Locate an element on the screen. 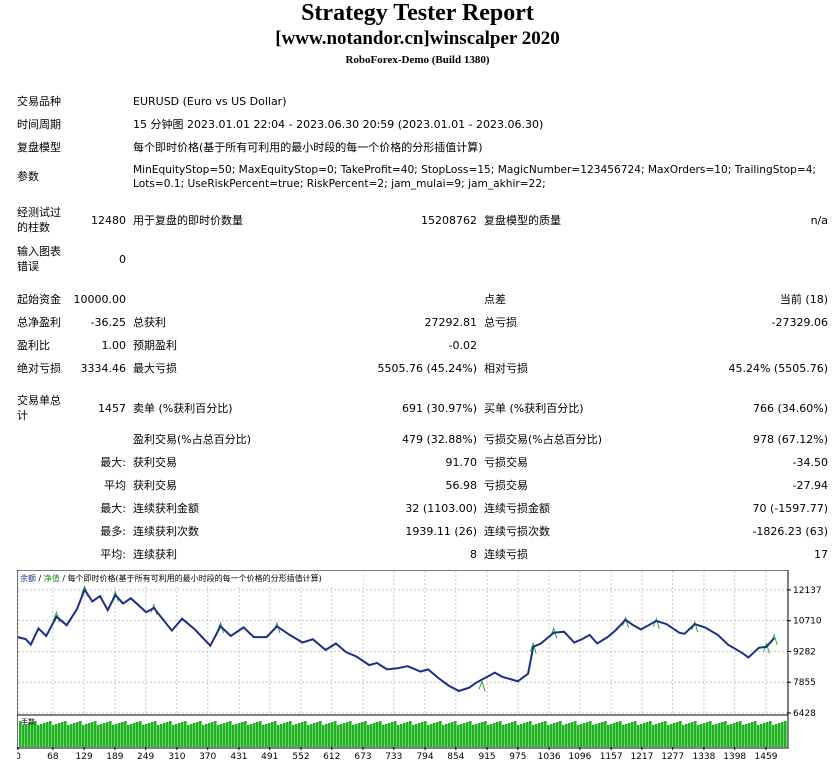  gross-loss-label: 总亏损 is located at coordinates (500, 322).